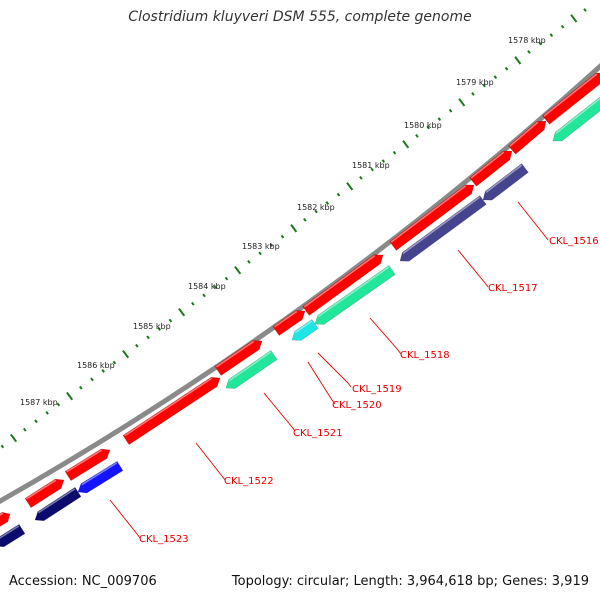 The image size is (600, 600). What do you see at coordinates (207, 286) in the screenshot?
I see `kbp-label: 1584 kbp` at bounding box center [207, 286].